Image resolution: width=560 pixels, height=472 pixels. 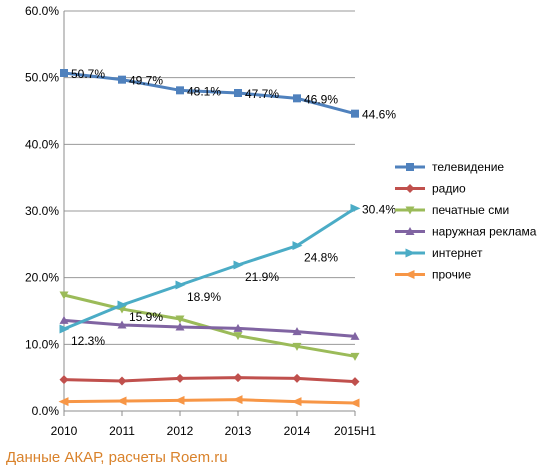 I want to click on data-label: 46.9%, so click(x=321, y=99).